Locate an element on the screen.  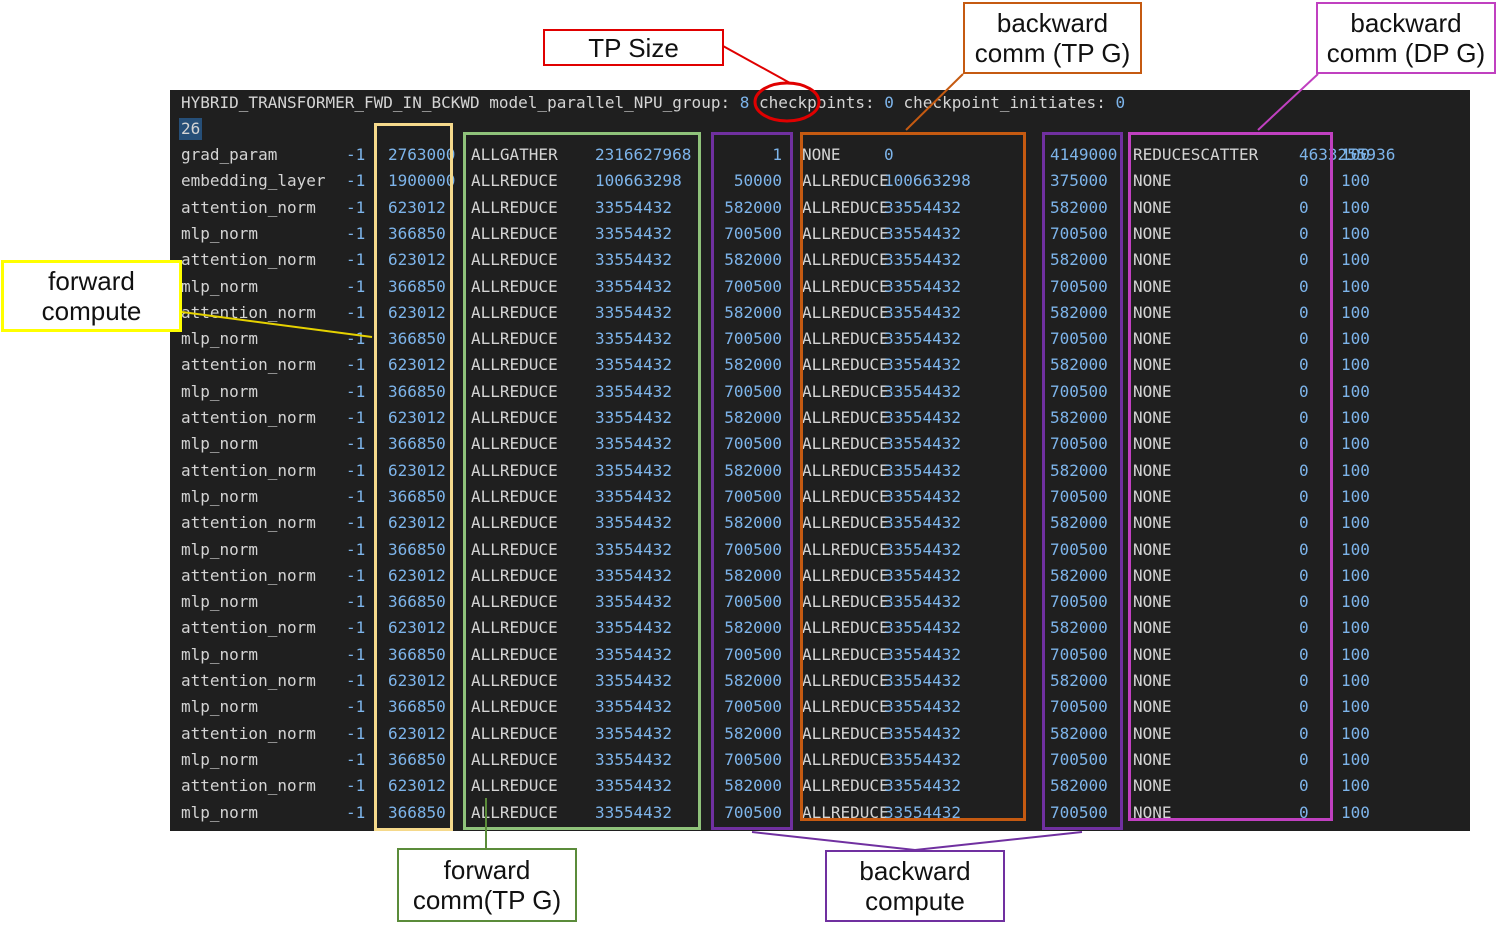
header-mp-value: 8 is located at coordinates (744, 102).